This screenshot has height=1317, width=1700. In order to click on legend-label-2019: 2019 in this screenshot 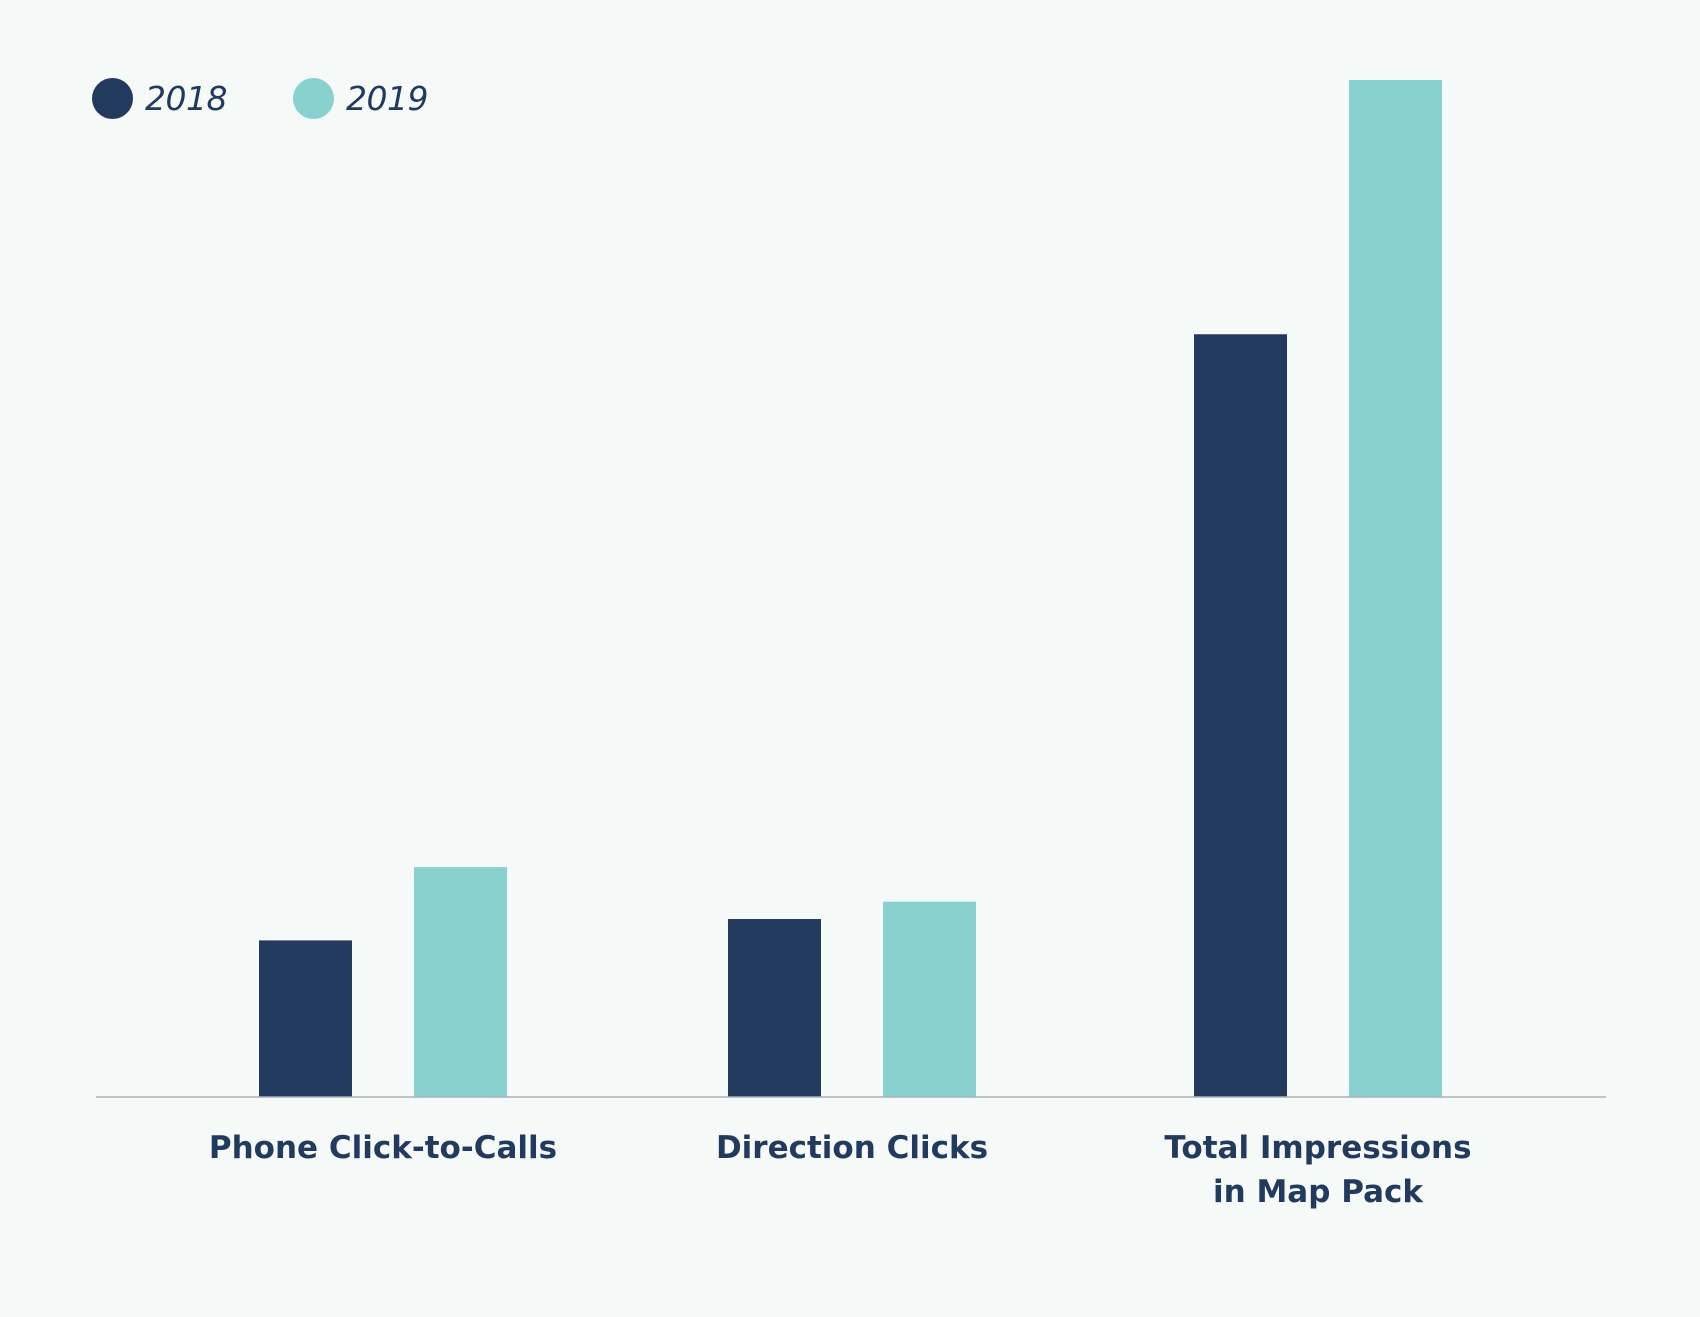, I will do `click(386, 98)`.